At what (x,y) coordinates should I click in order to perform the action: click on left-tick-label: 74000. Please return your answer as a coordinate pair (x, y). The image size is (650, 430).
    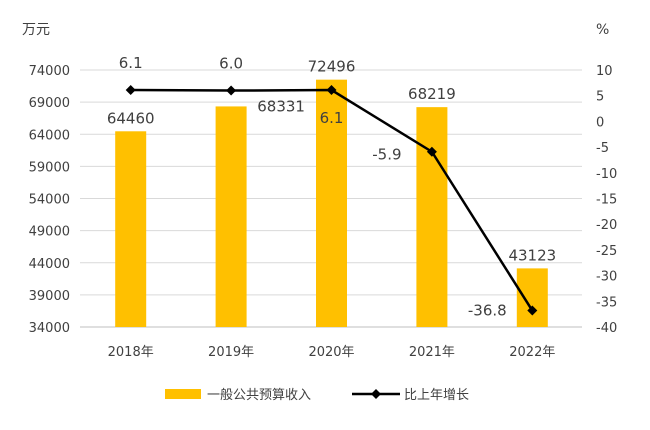
    Looking at the image, I should click on (49, 71).